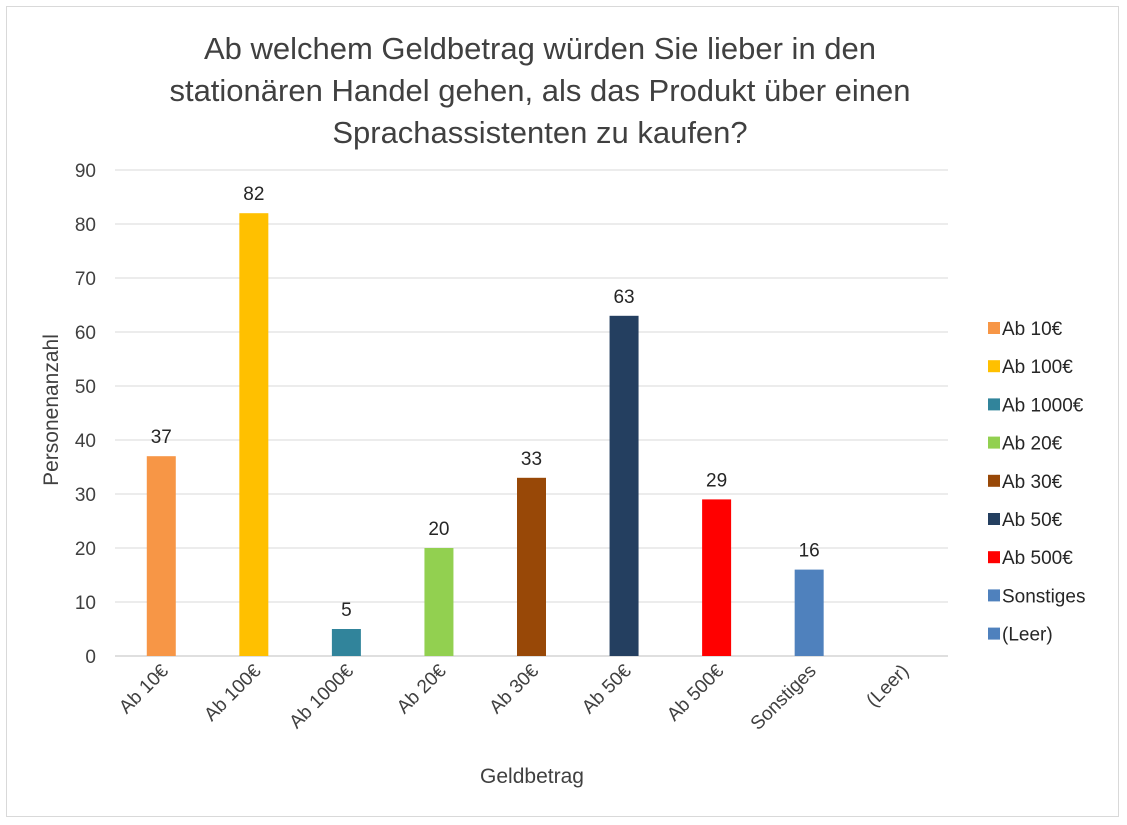  Describe the element at coordinates (623, 297) in the screenshot. I see `data-label: 63` at that location.